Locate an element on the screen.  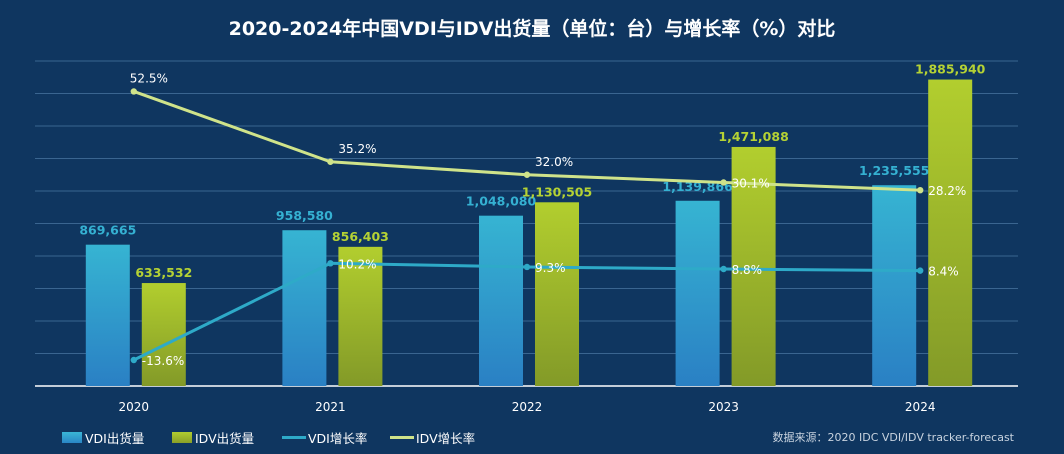
line-data-label: -13.6% is located at coordinates (163, 361).